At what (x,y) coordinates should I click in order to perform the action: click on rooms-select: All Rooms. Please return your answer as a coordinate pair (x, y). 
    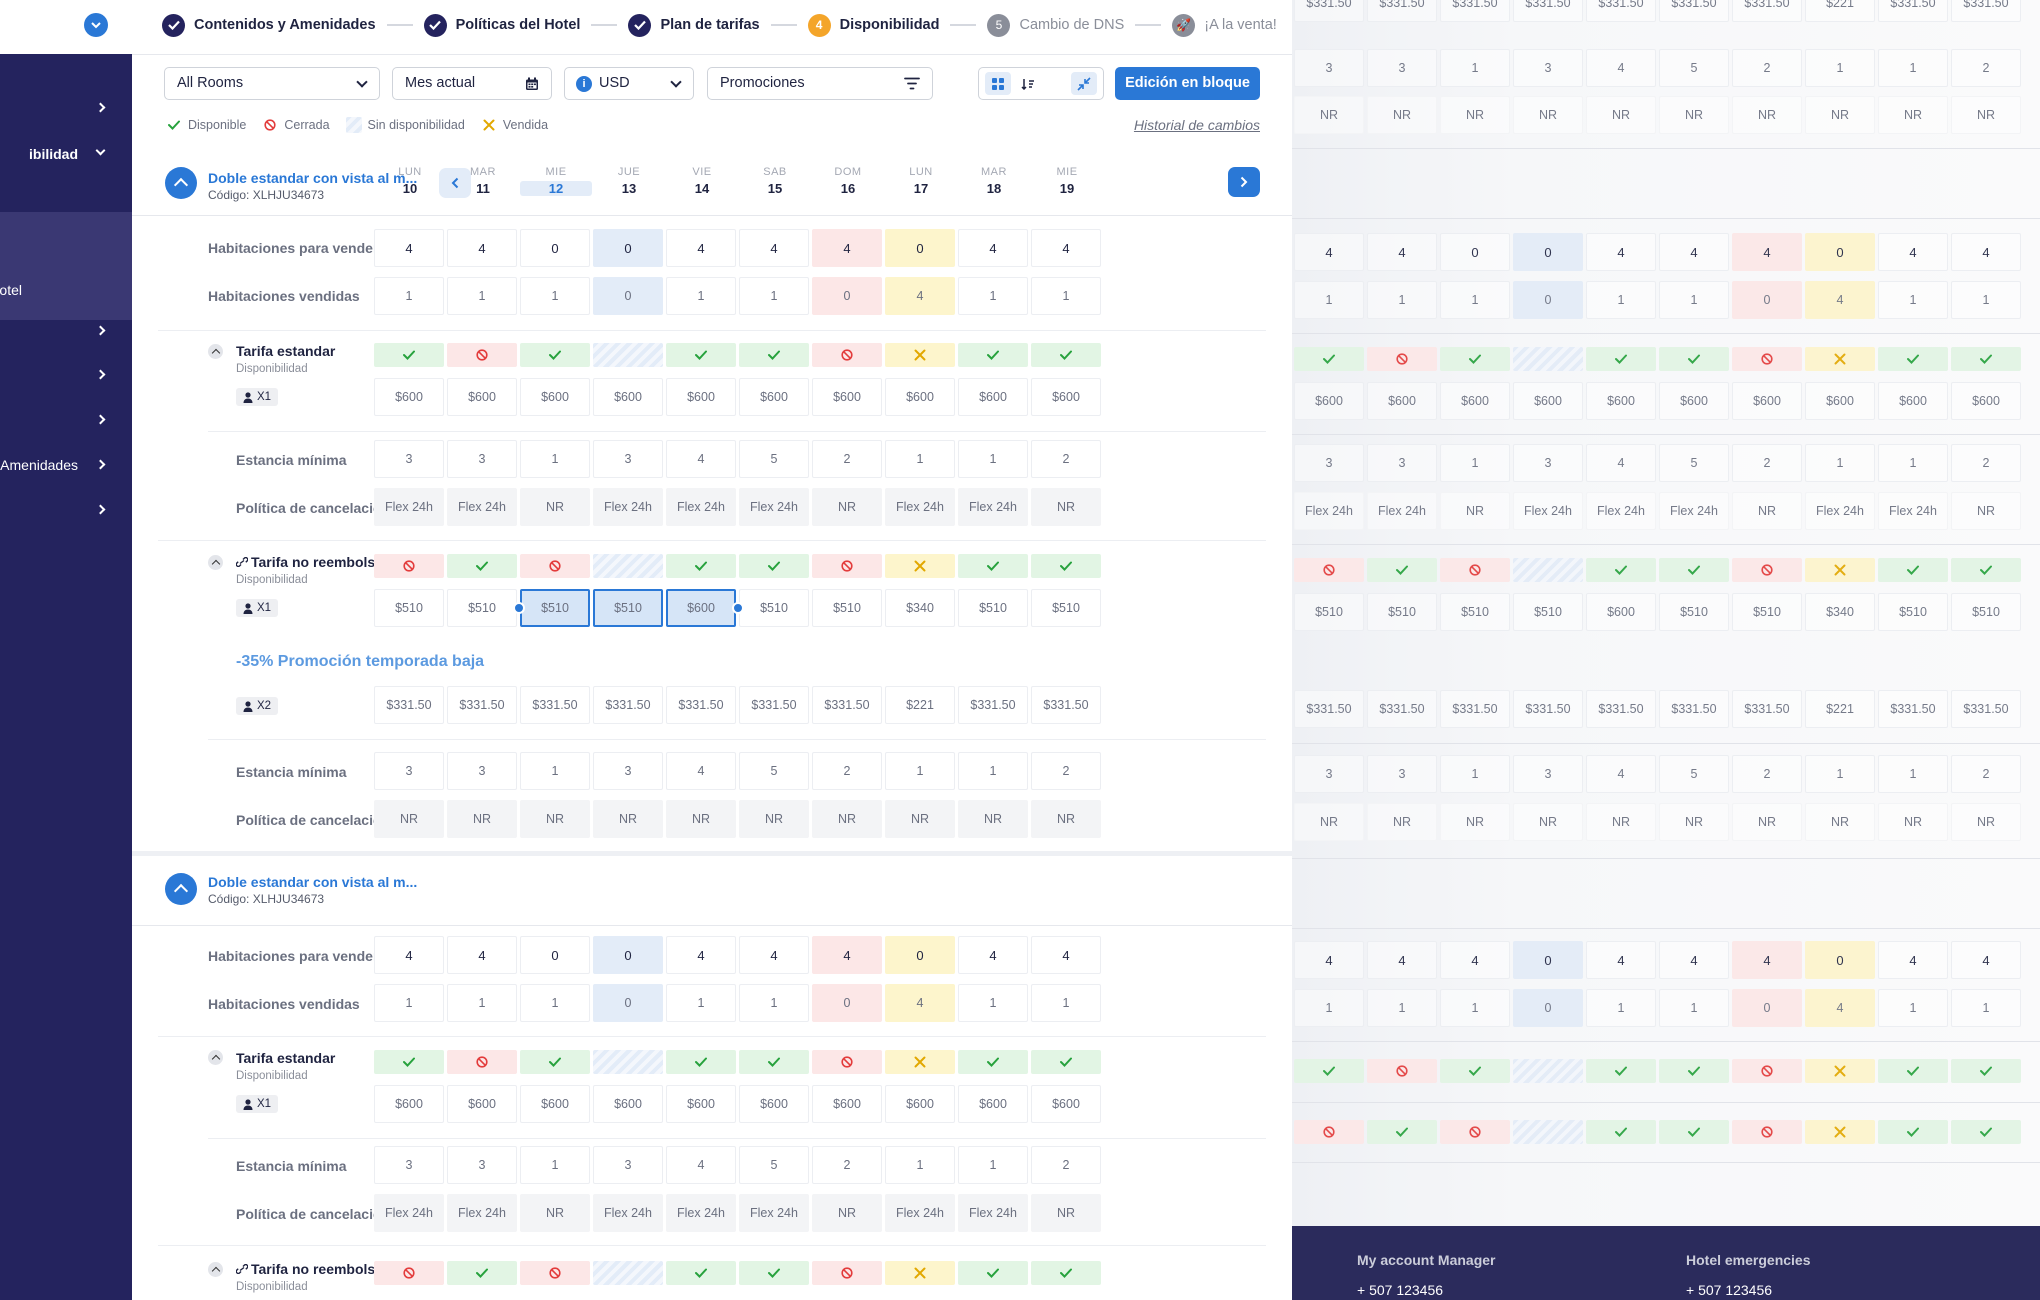
    Looking at the image, I should click on (272, 83).